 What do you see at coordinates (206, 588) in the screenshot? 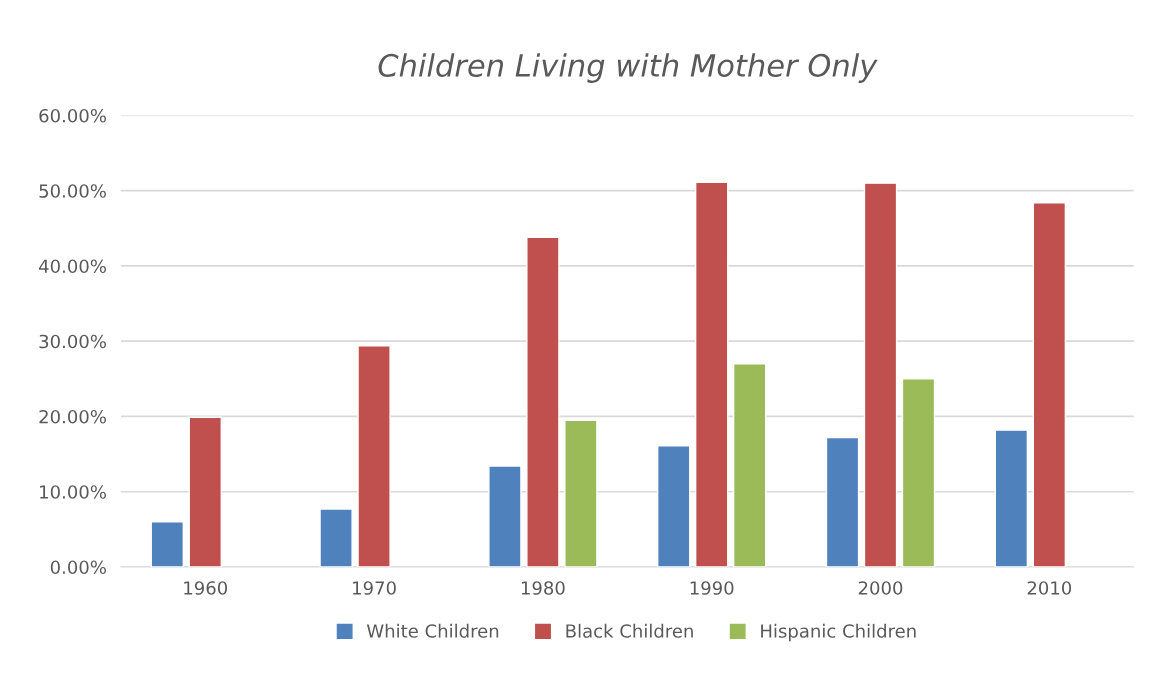
I see `x-tick-label: 1960` at bounding box center [206, 588].